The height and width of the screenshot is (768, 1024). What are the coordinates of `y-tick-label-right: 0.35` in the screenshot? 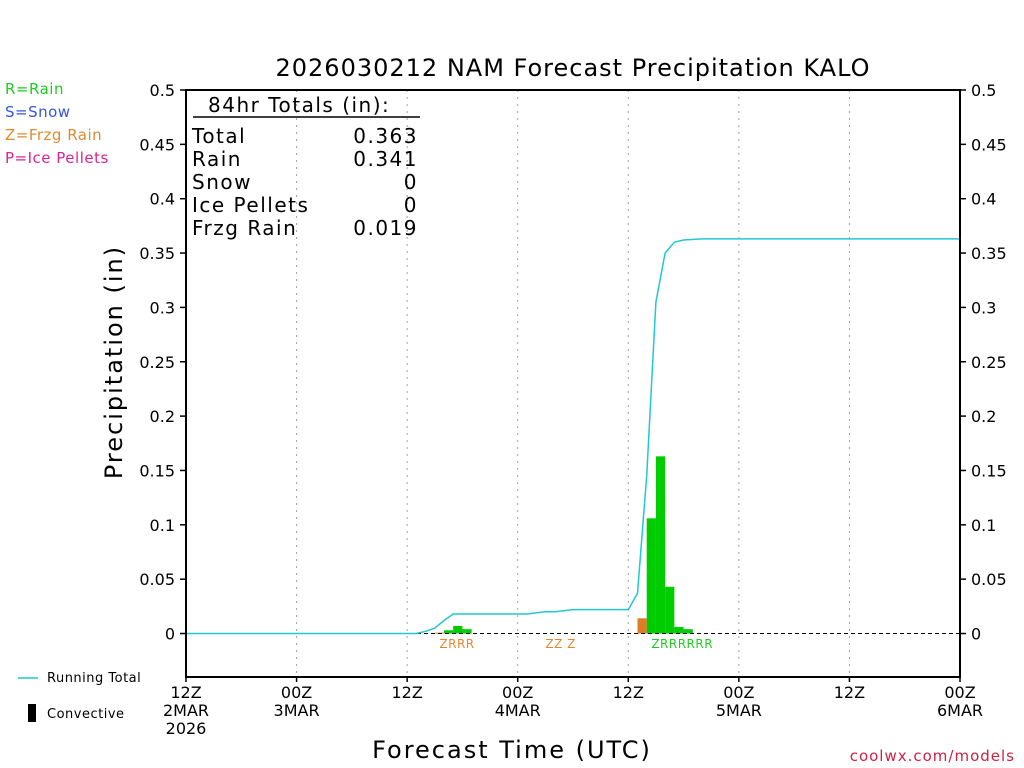 It's located at (989, 253).